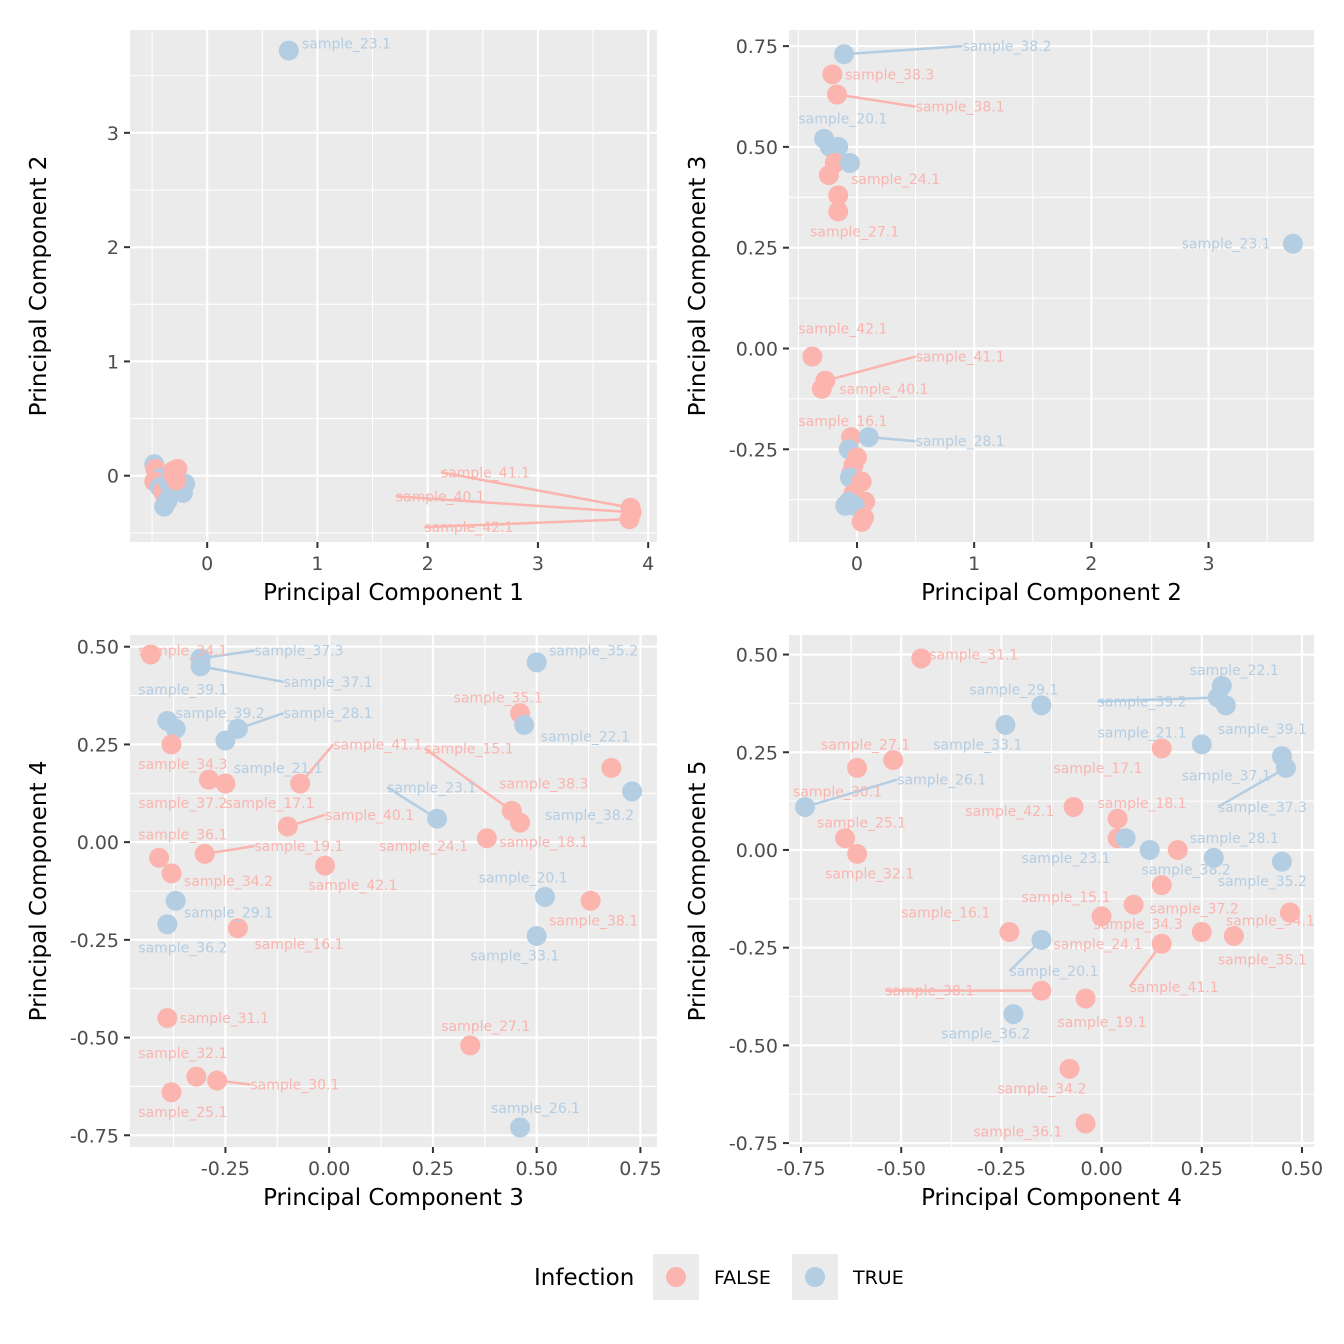  I want to click on legend-title: Infection, so click(584, 1278).